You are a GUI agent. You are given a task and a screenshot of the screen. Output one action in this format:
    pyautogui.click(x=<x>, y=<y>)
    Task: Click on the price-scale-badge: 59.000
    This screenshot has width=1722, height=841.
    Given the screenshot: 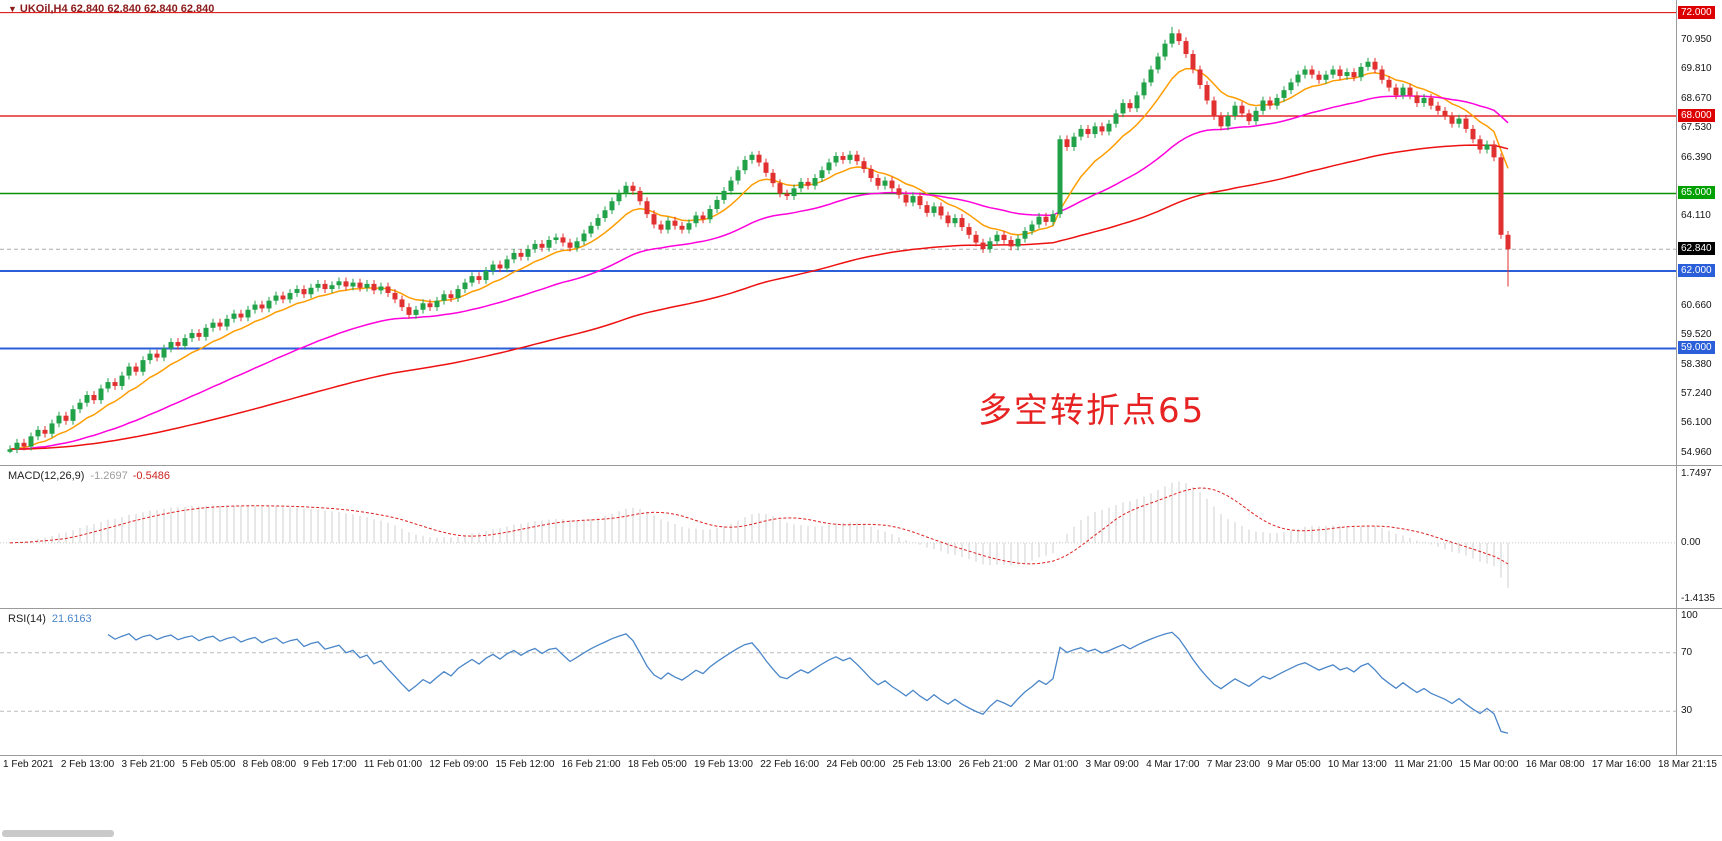 What is the action you would take?
    pyautogui.click(x=1696, y=348)
    